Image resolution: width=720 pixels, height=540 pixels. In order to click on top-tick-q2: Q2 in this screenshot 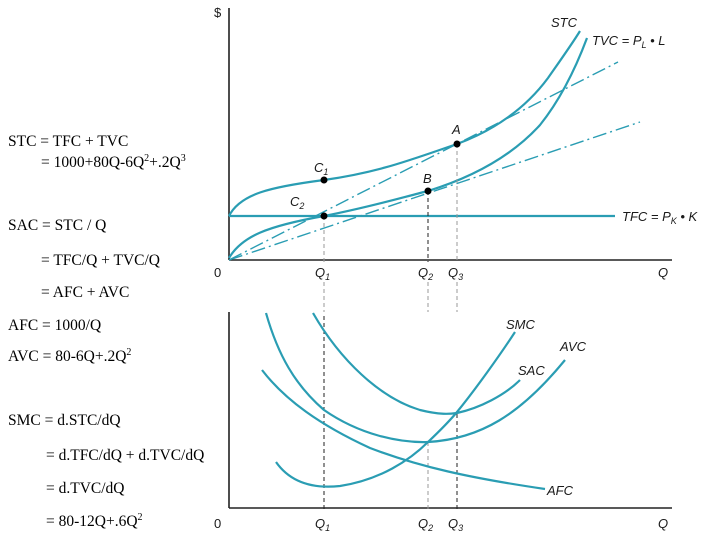, I will do `click(425, 273)`.